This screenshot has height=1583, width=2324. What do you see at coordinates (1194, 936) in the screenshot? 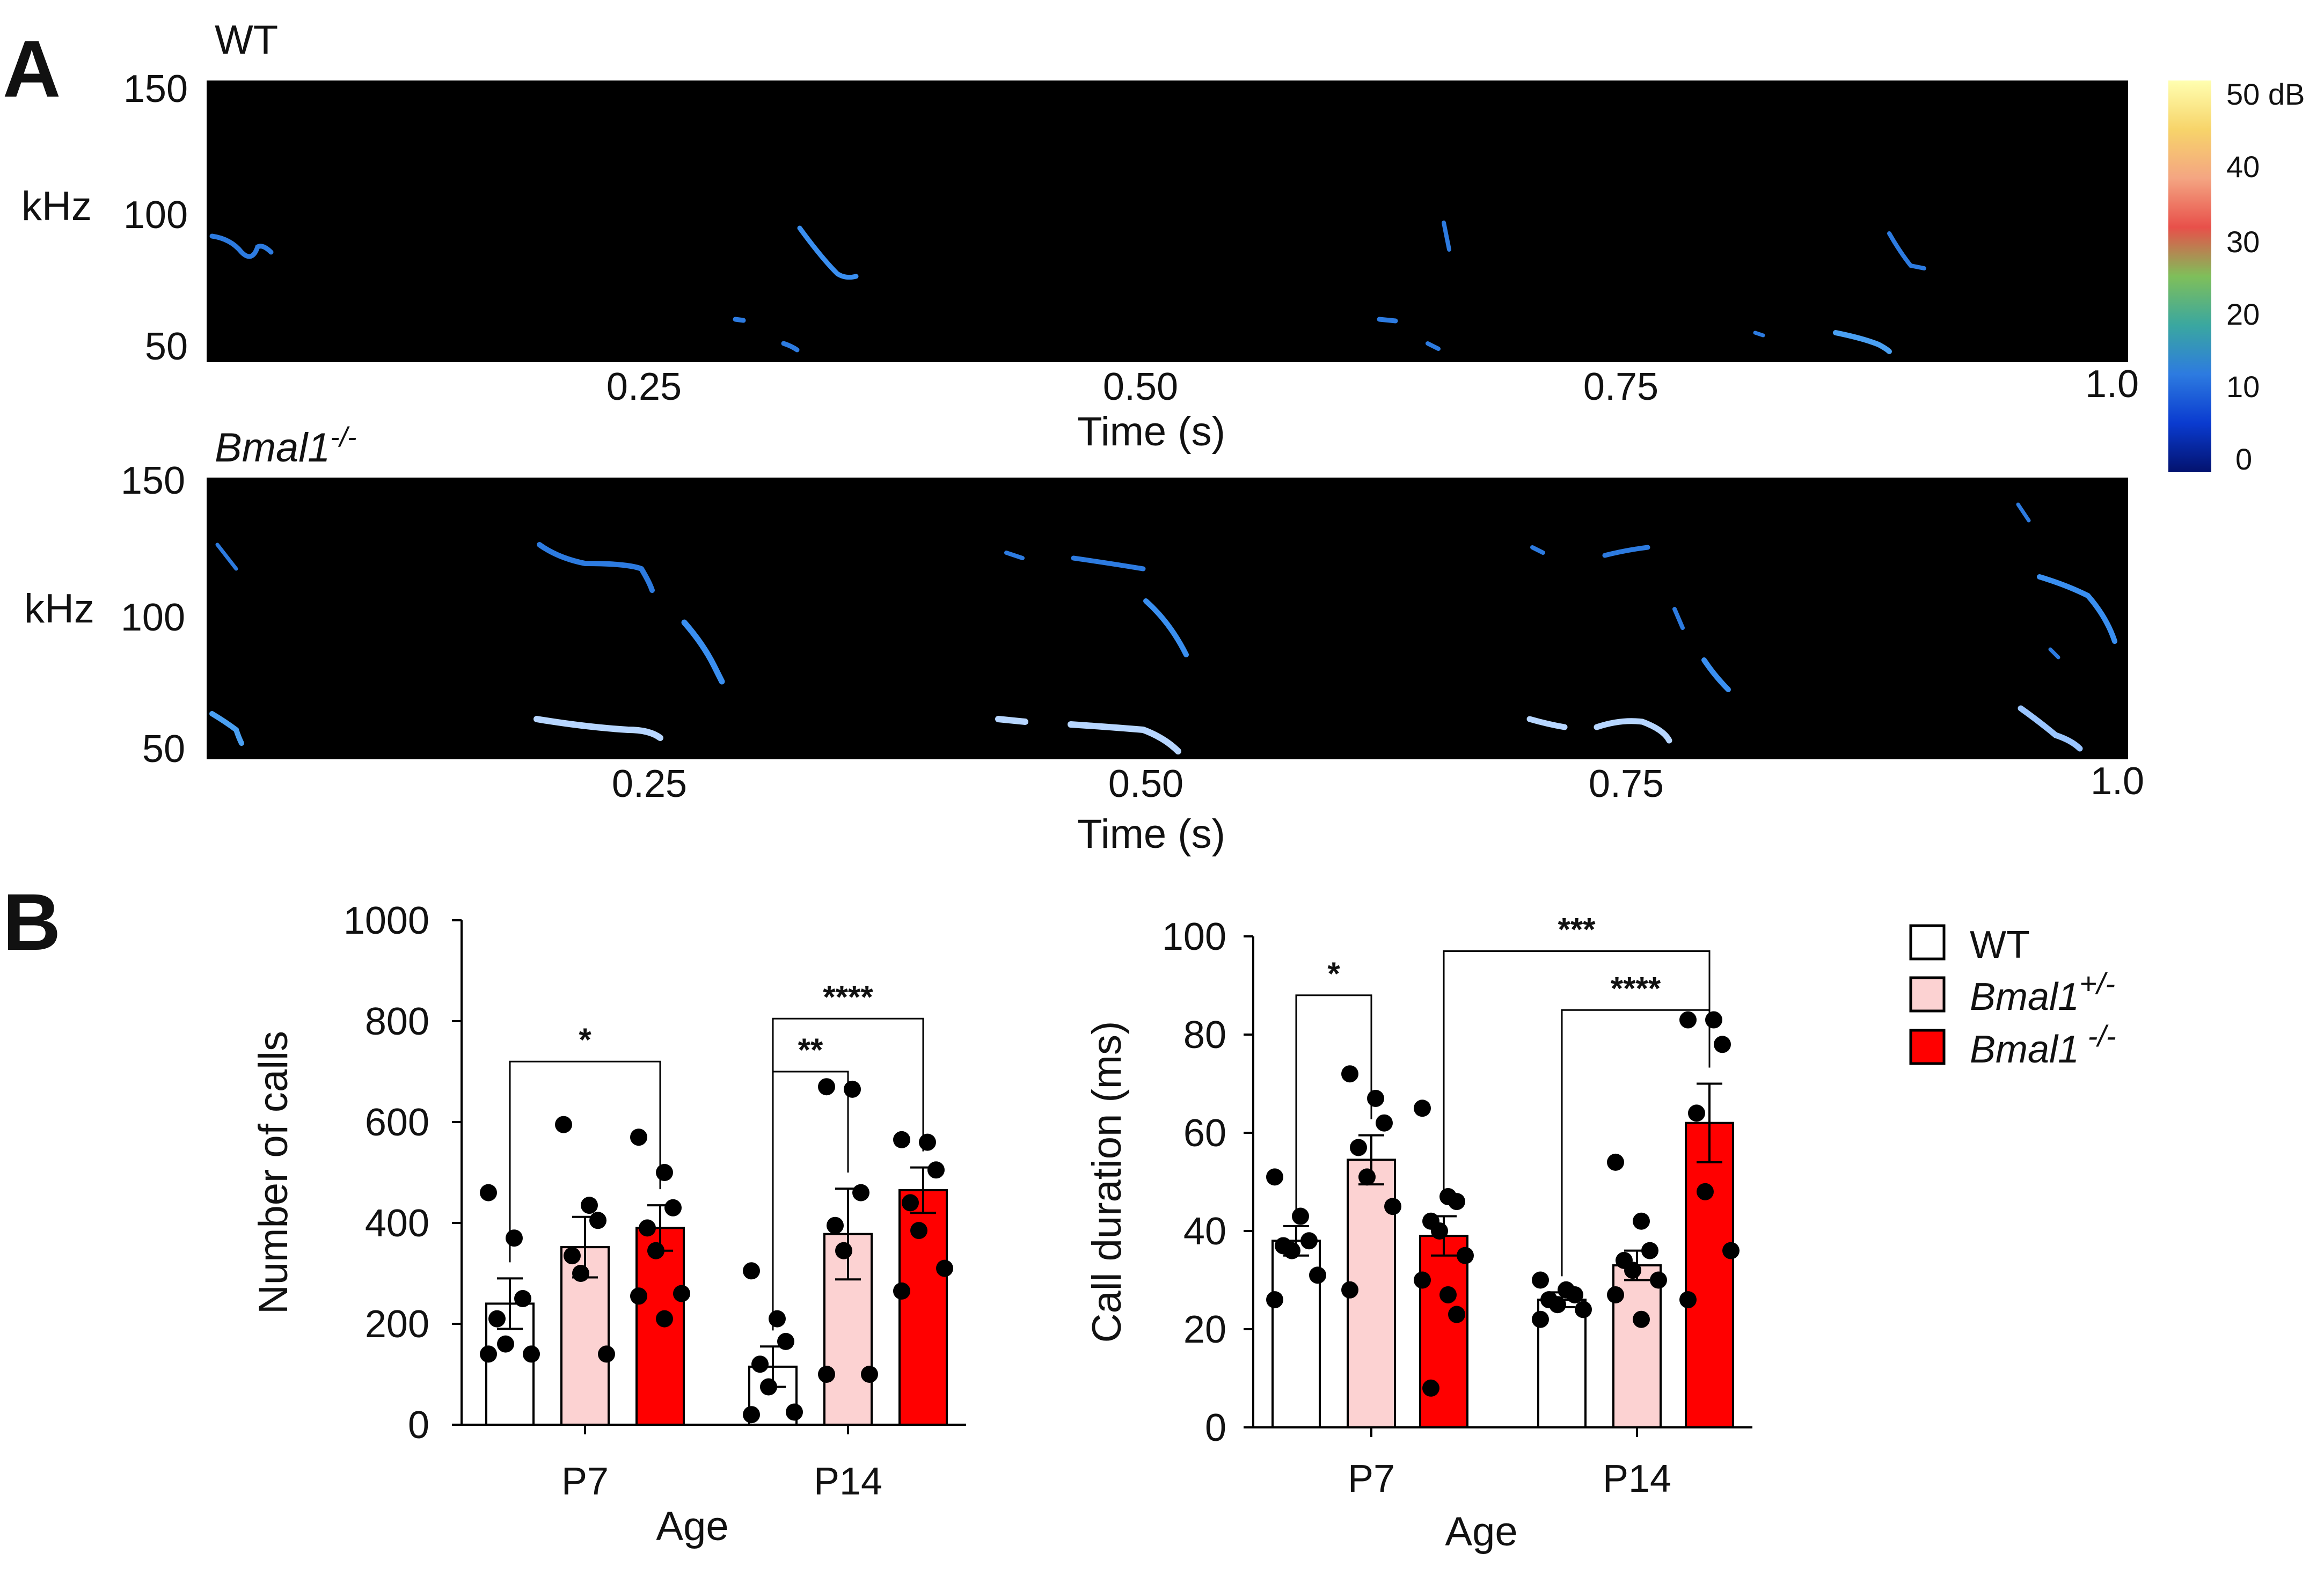
I see `y-tick-label: 100` at bounding box center [1194, 936].